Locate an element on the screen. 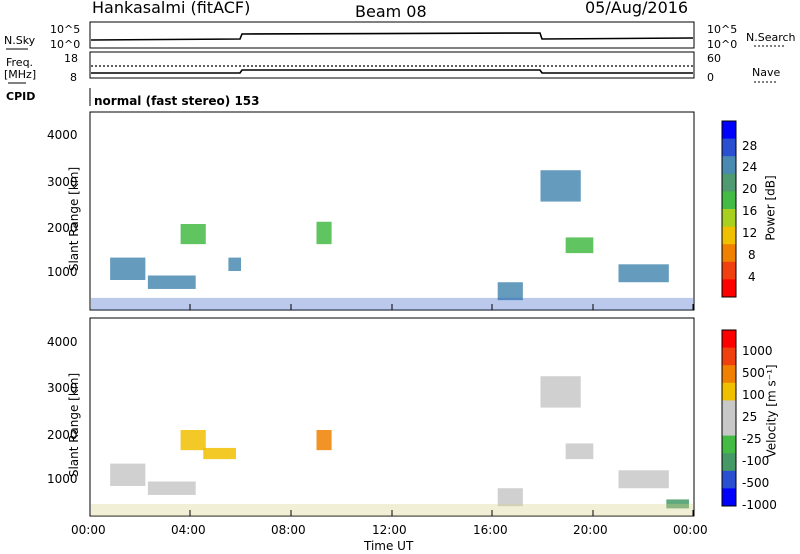 This screenshot has height=554, width=800. xtick-1: 04:00 is located at coordinates (188, 530).